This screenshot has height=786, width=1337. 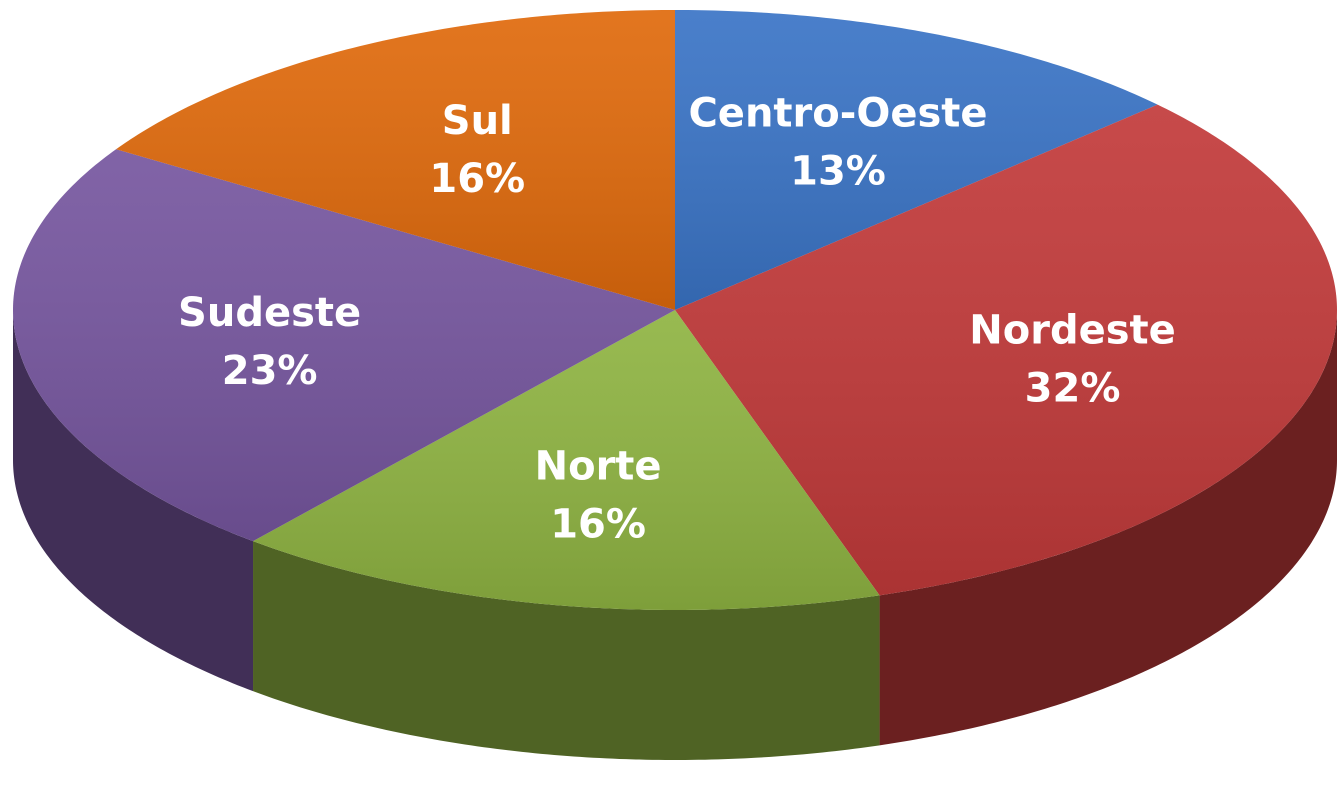 I want to click on slice-label: Norte, so click(x=598, y=467).